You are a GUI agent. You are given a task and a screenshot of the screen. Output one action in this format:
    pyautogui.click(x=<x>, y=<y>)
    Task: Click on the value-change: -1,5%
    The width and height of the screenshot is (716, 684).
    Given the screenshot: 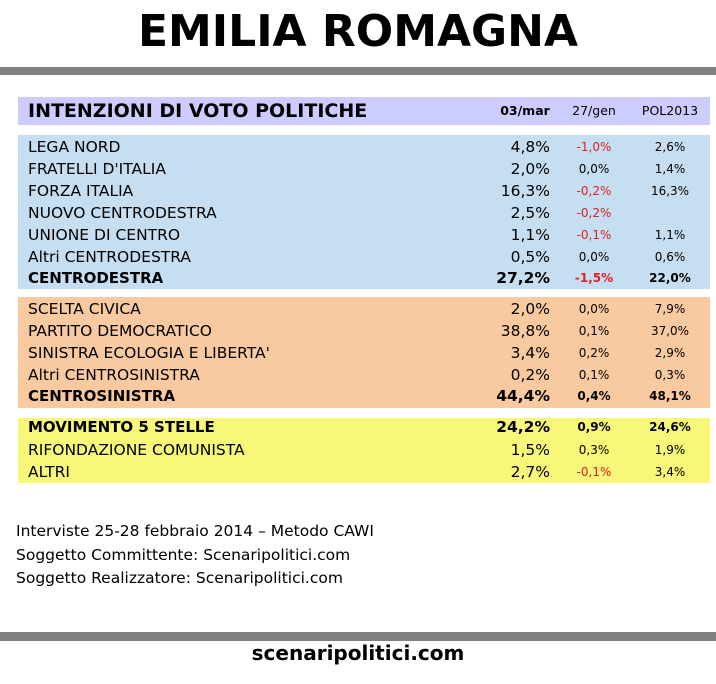 What is the action you would take?
    pyautogui.click(x=594, y=278)
    